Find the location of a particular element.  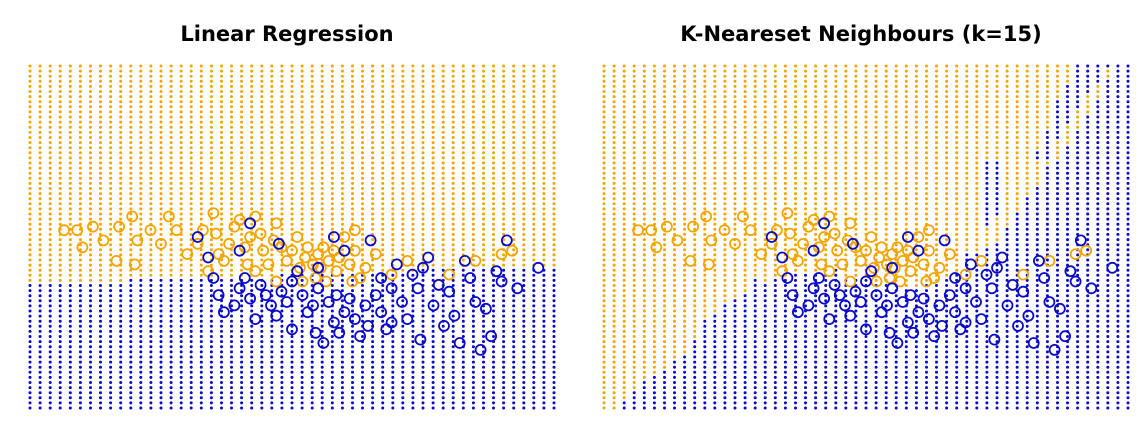

lr-point-orange is located at coordinates (263, 250).